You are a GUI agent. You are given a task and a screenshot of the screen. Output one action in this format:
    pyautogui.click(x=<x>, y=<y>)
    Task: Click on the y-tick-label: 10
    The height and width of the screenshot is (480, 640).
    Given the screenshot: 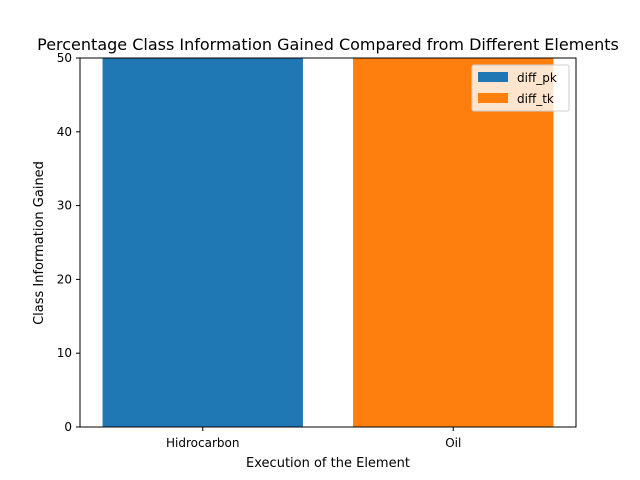 What is the action you would take?
    pyautogui.click(x=64, y=353)
    